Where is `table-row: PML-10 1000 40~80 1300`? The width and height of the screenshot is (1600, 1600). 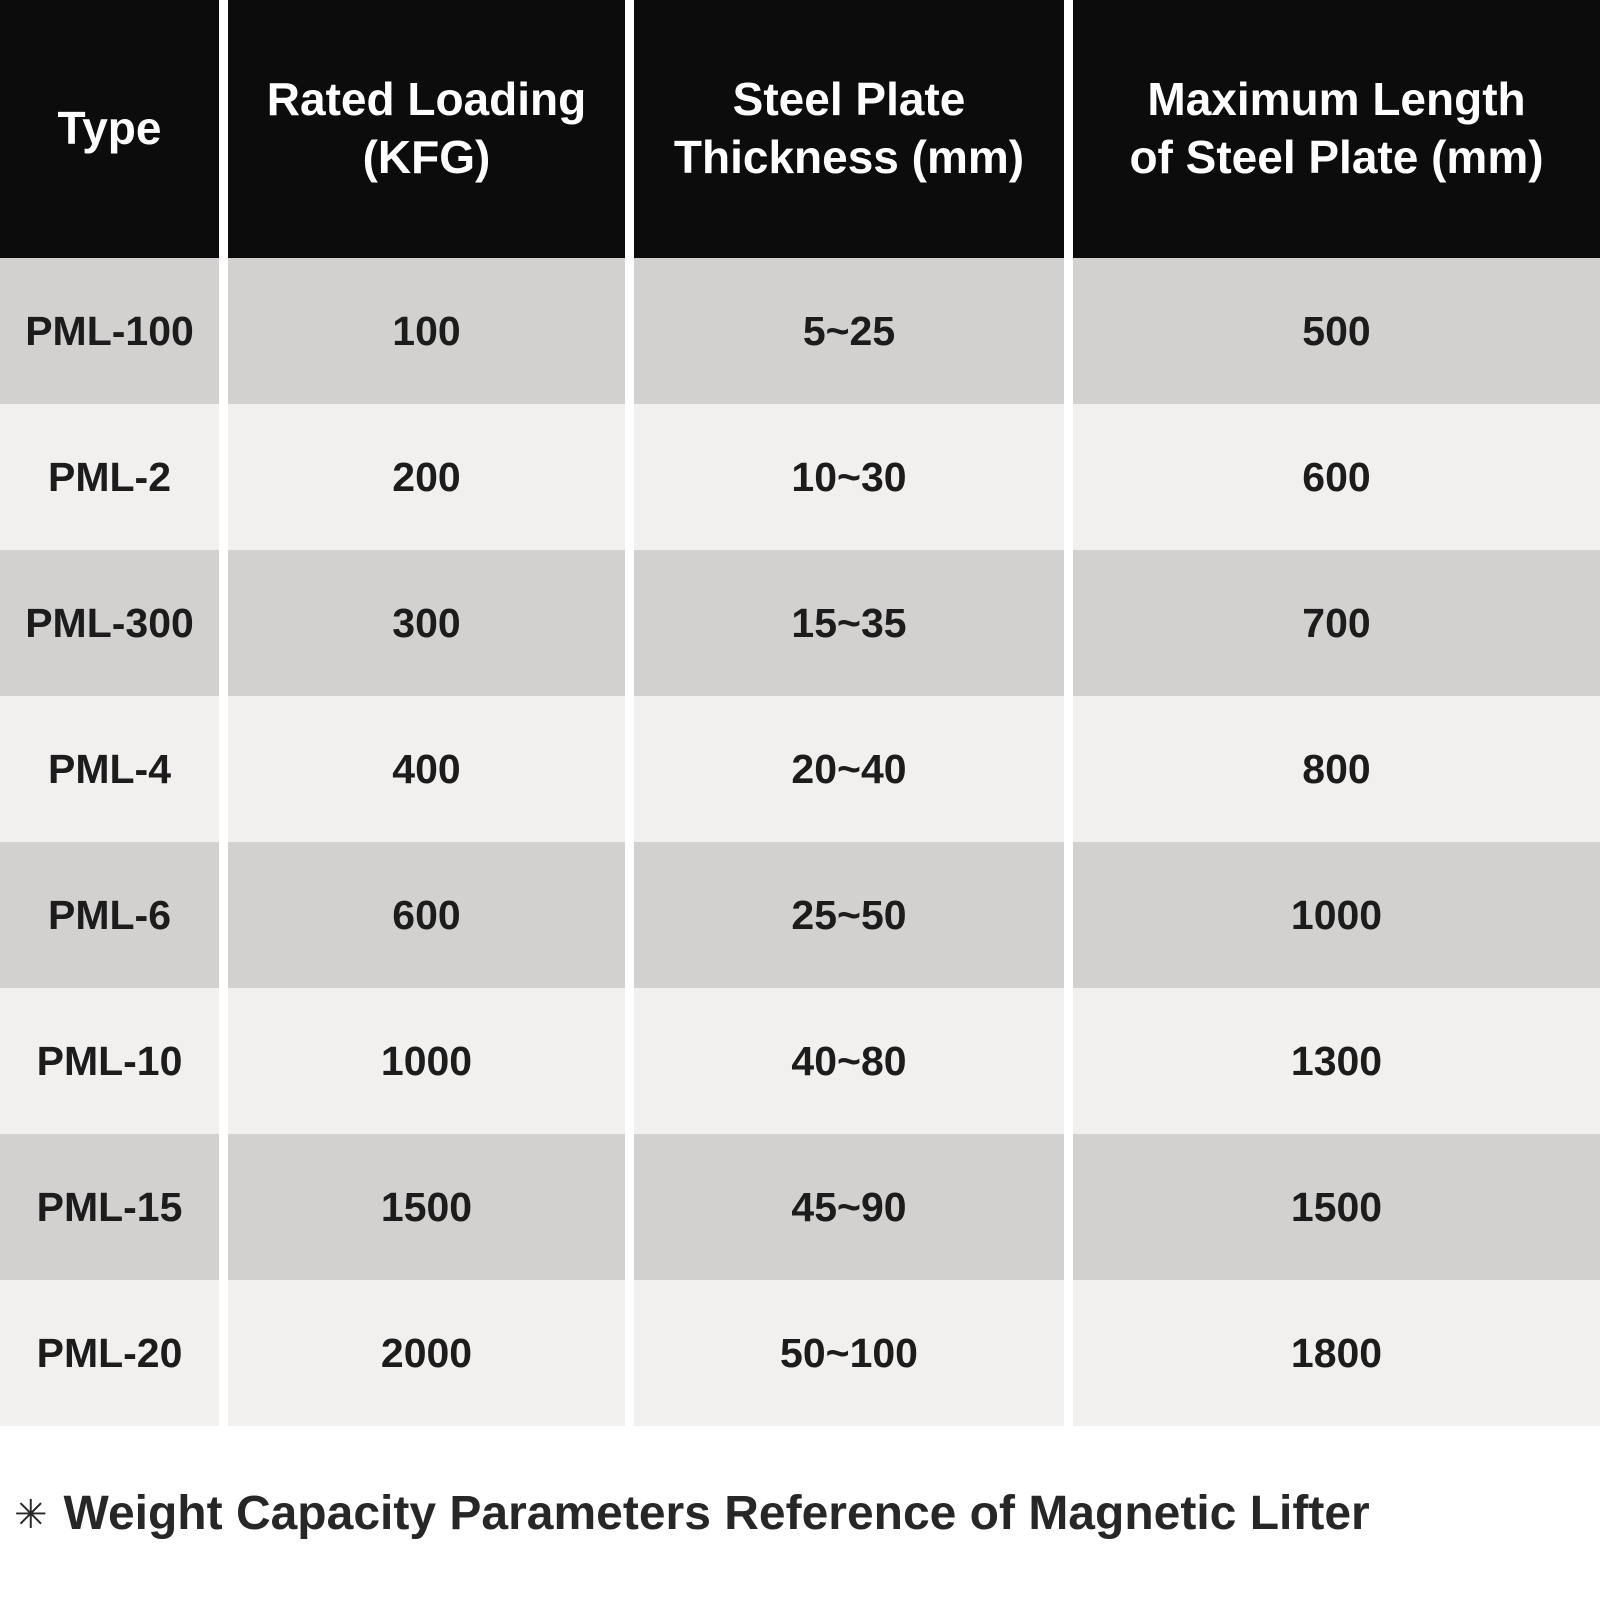 table-row: PML-10 1000 40~80 1300 is located at coordinates (800, 1061).